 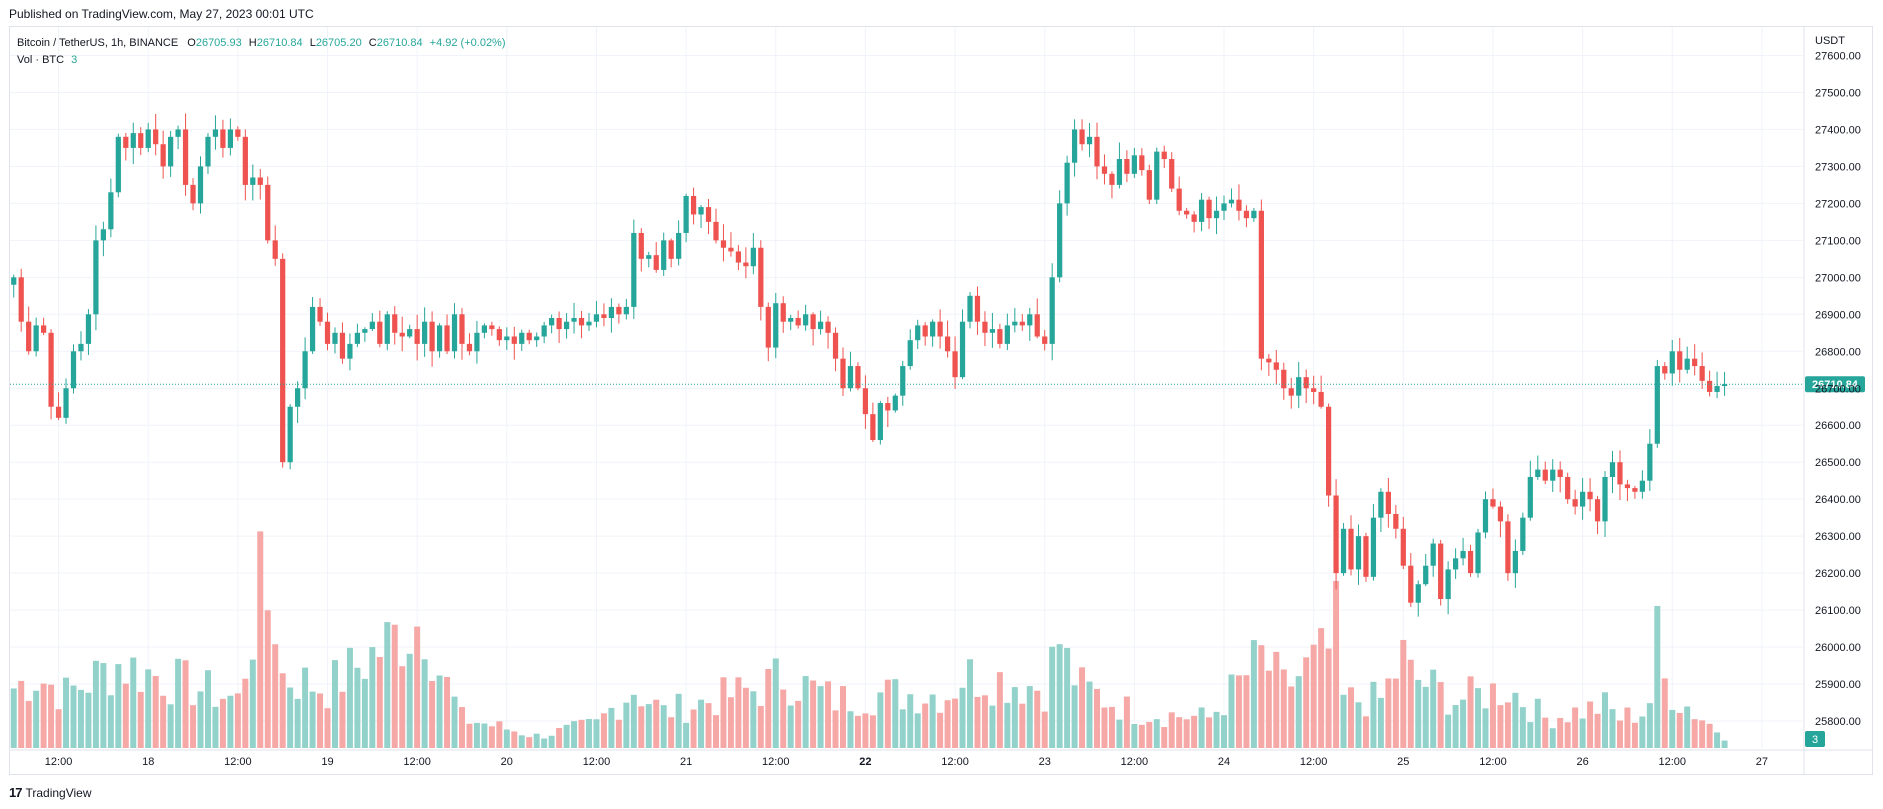 What do you see at coordinates (50, 792) in the screenshot?
I see `tradingview-logo: ⁠17 TradingView` at bounding box center [50, 792].